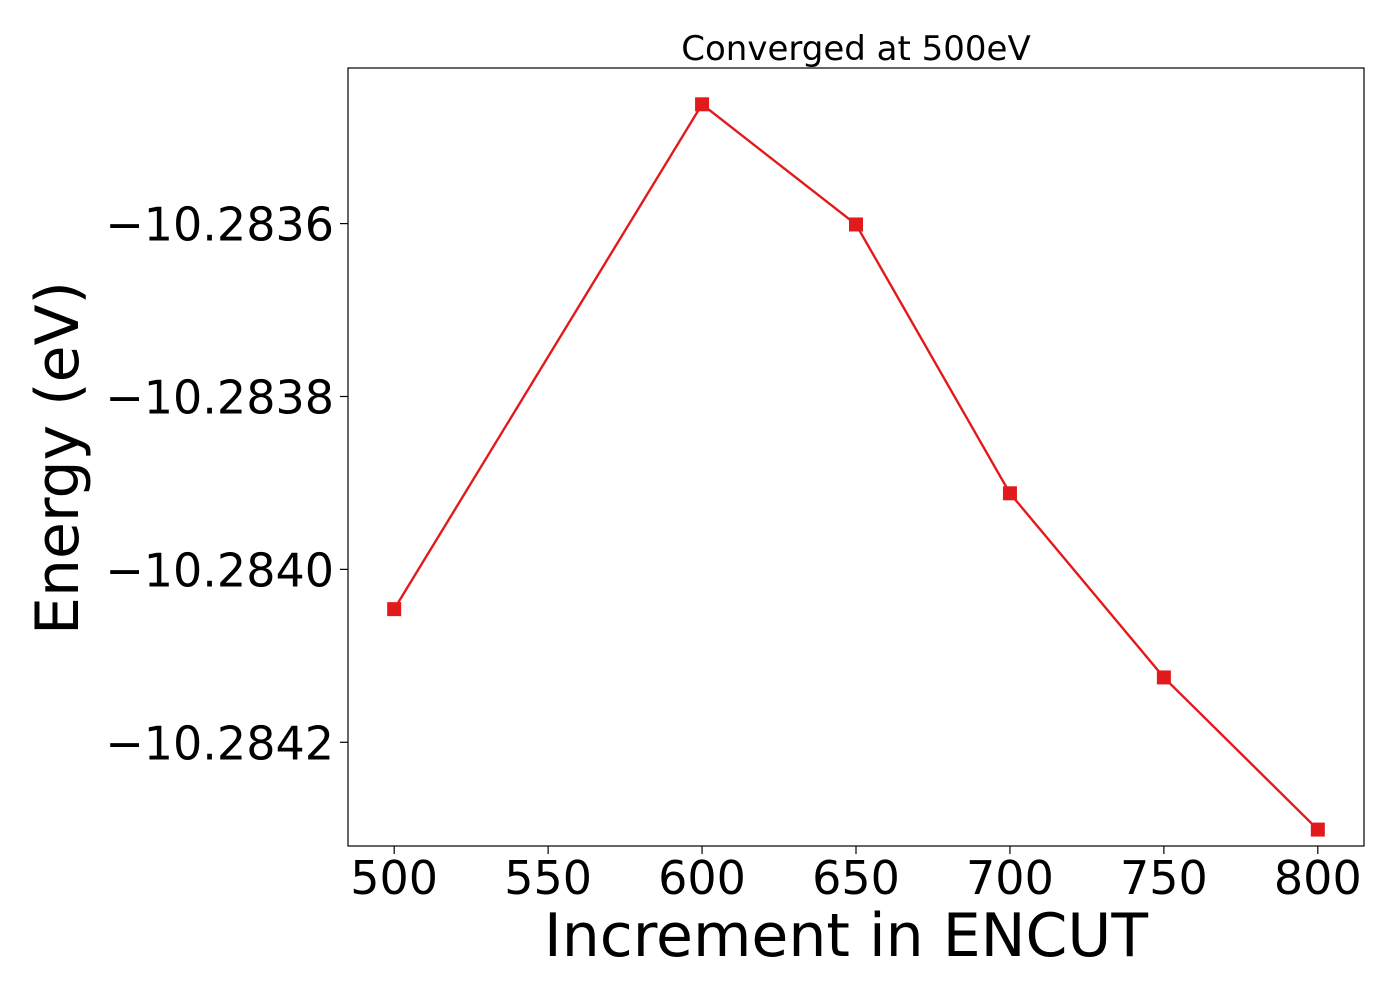 Image resolution: width=1400 pixels, height=1000 pixels. I want to click on x-tick-label: 600, so click(702, 878).